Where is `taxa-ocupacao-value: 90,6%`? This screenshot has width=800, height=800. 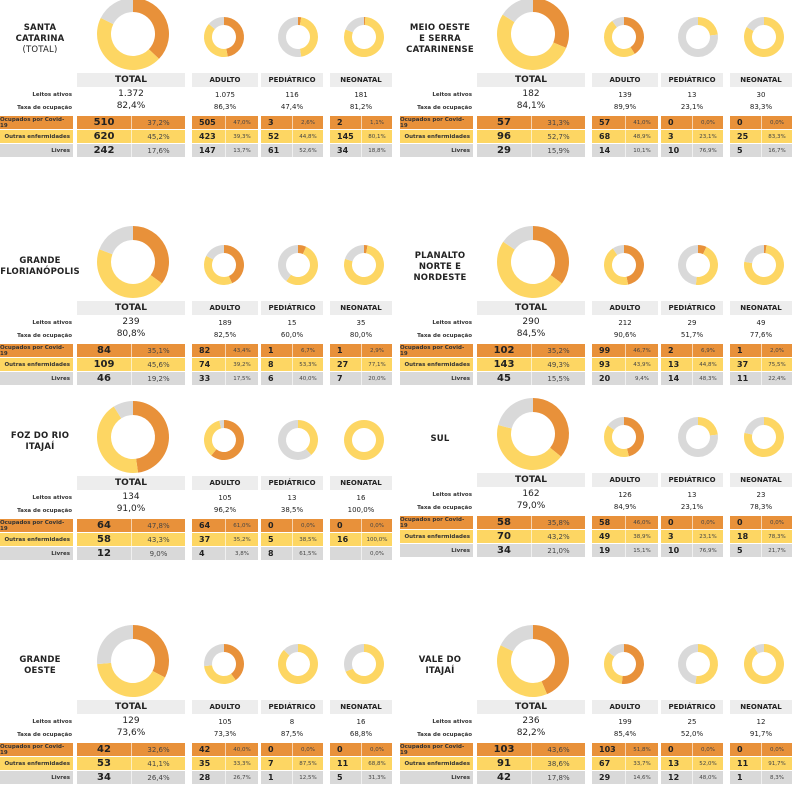
taxa-ocupacao-value: 90,6% is located at coordinates (625, 335).